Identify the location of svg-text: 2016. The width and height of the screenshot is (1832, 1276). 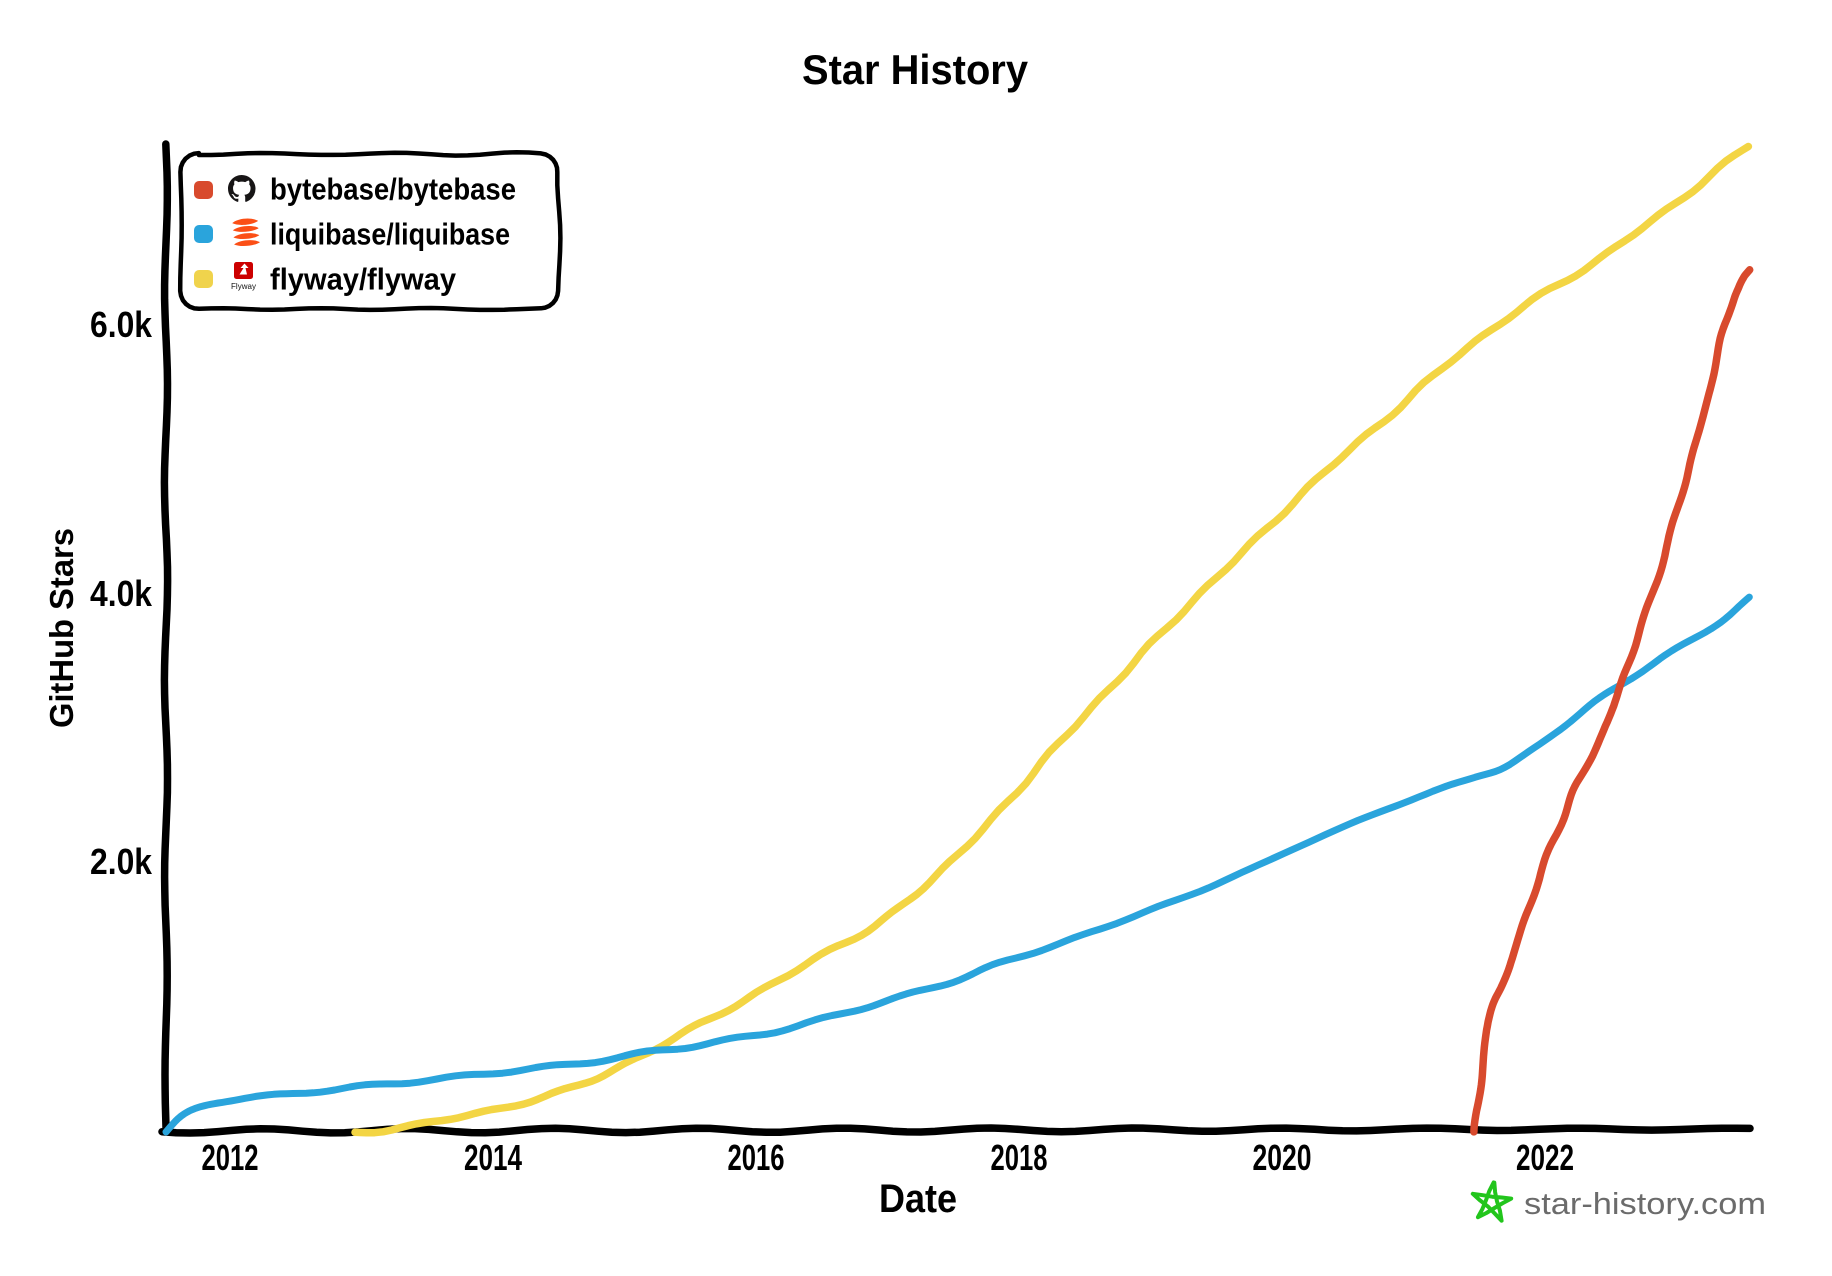
(756, 1157).